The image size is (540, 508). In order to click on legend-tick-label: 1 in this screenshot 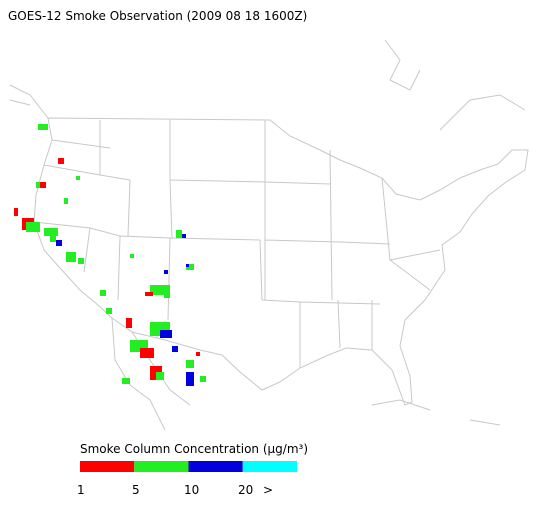, I will do `click(81, 490)`.